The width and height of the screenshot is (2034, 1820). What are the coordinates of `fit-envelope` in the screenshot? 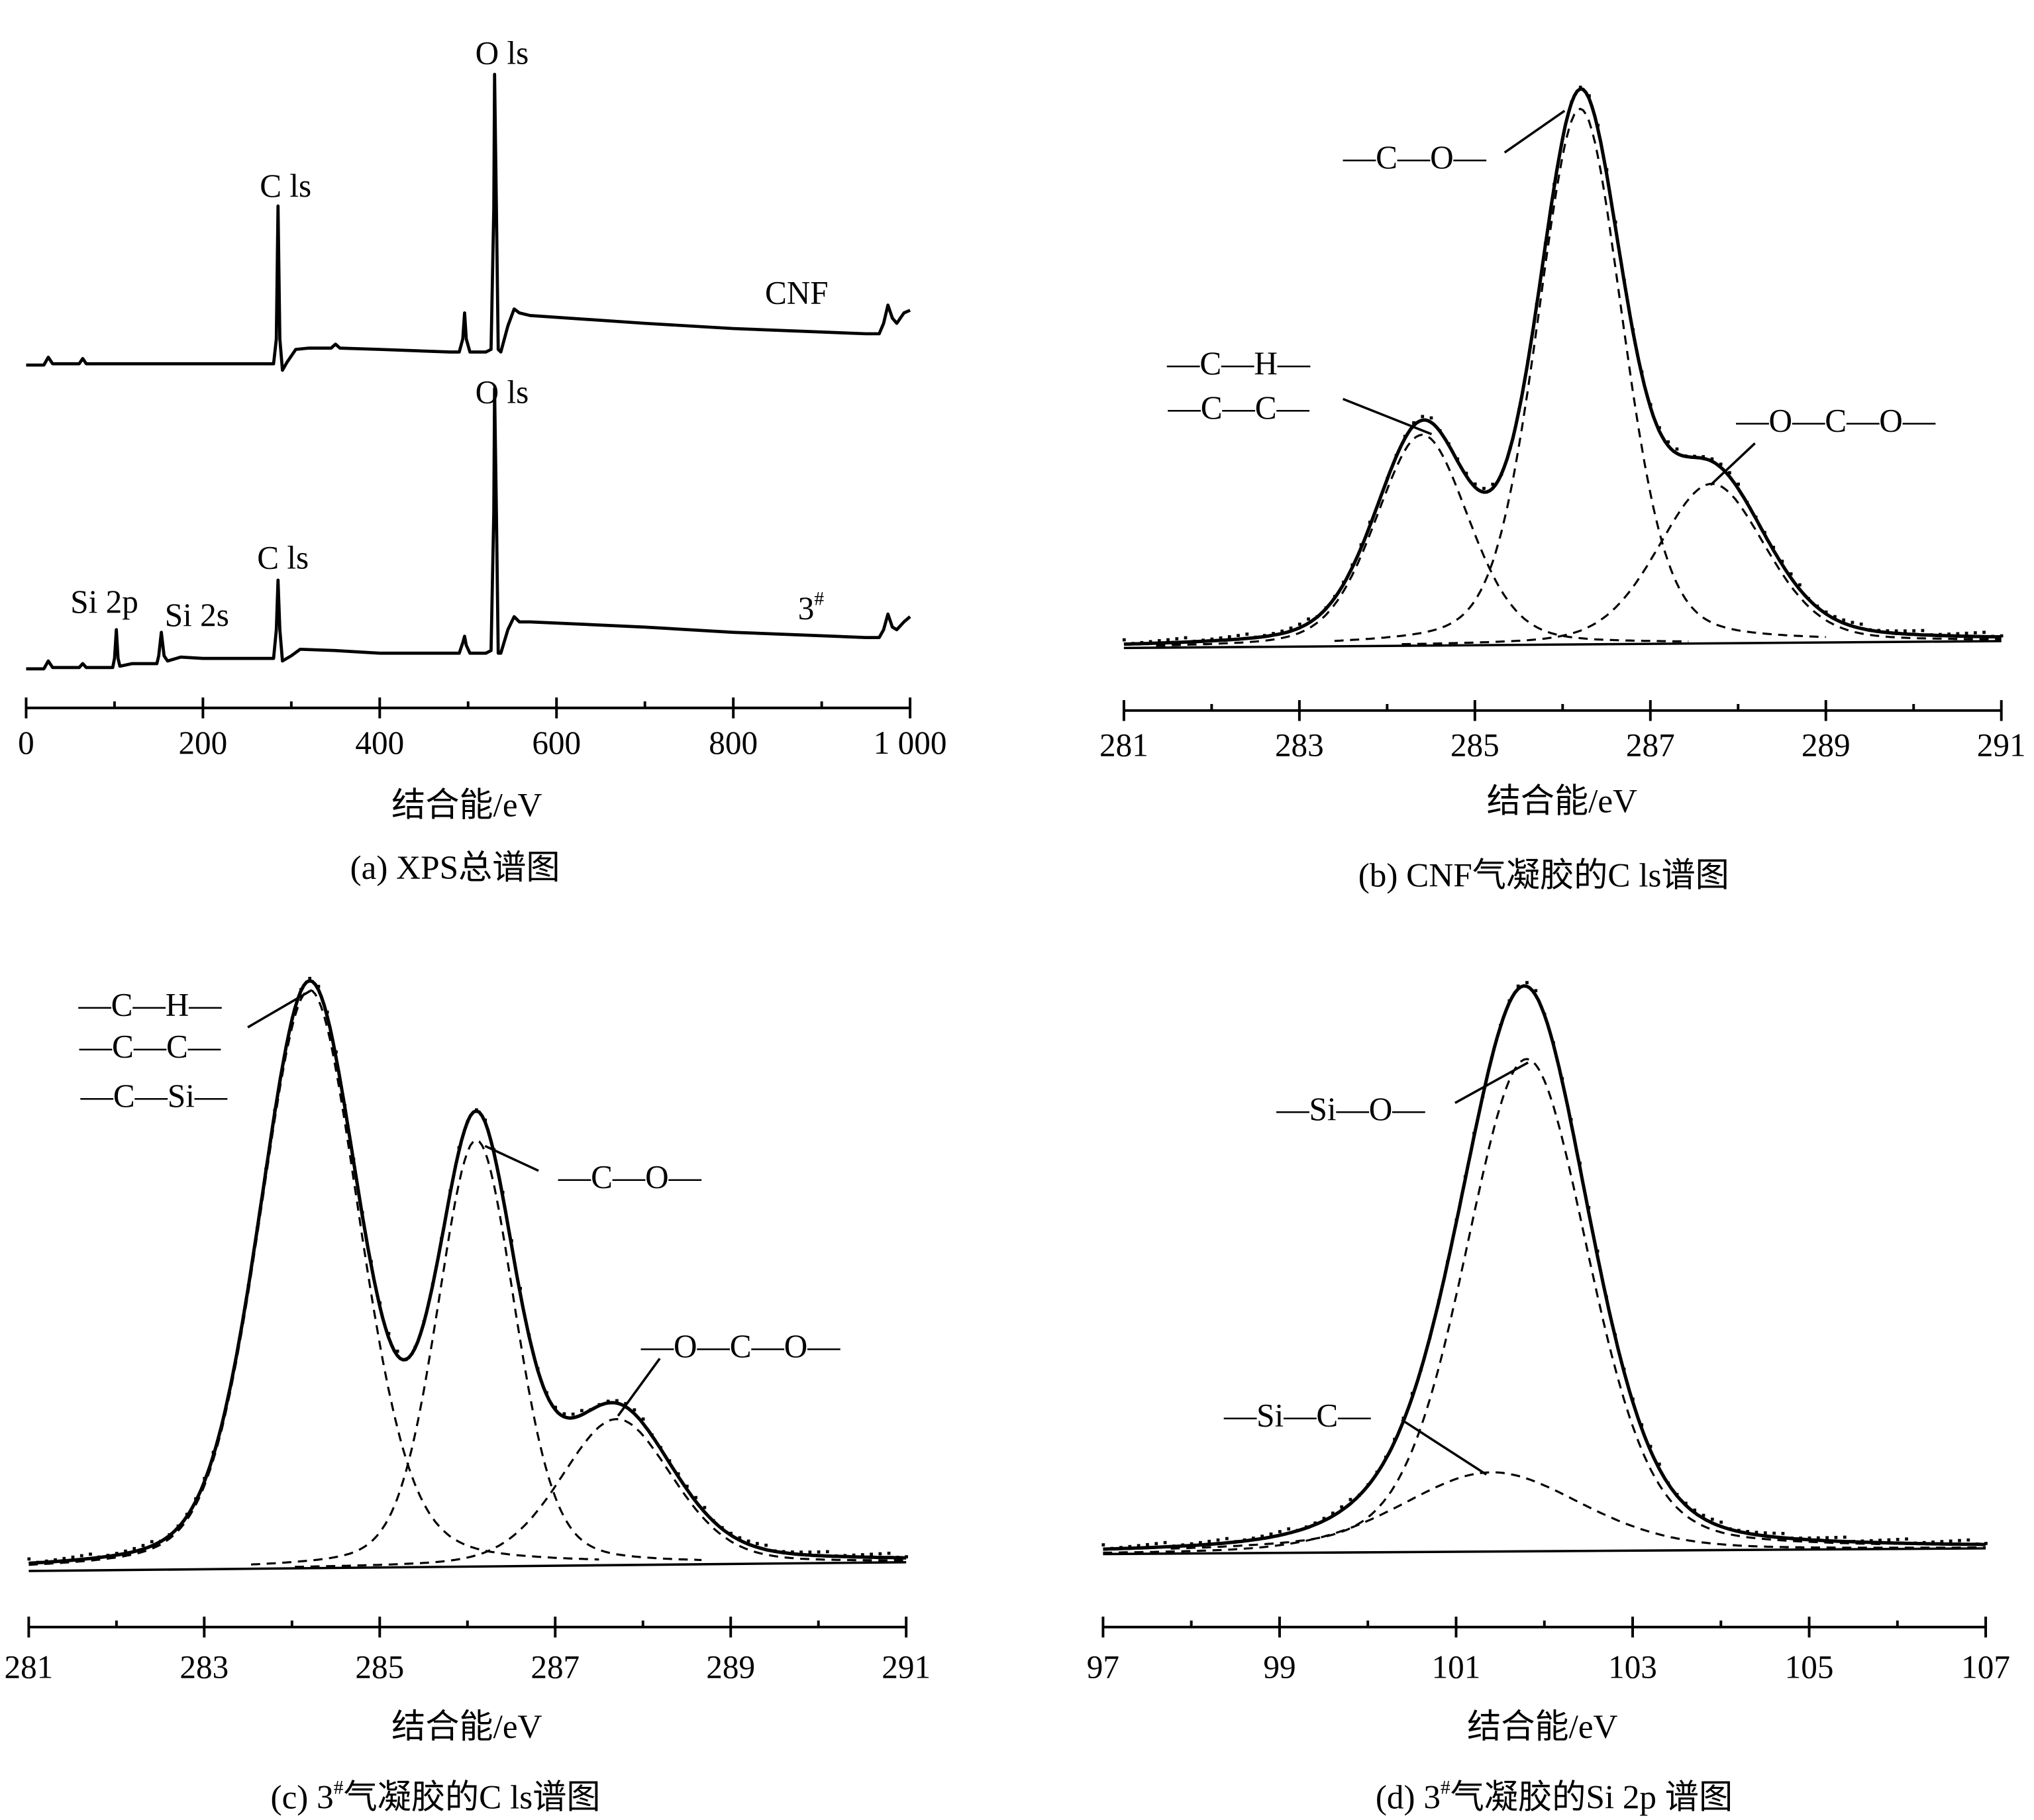 It's located at (467, 1272).